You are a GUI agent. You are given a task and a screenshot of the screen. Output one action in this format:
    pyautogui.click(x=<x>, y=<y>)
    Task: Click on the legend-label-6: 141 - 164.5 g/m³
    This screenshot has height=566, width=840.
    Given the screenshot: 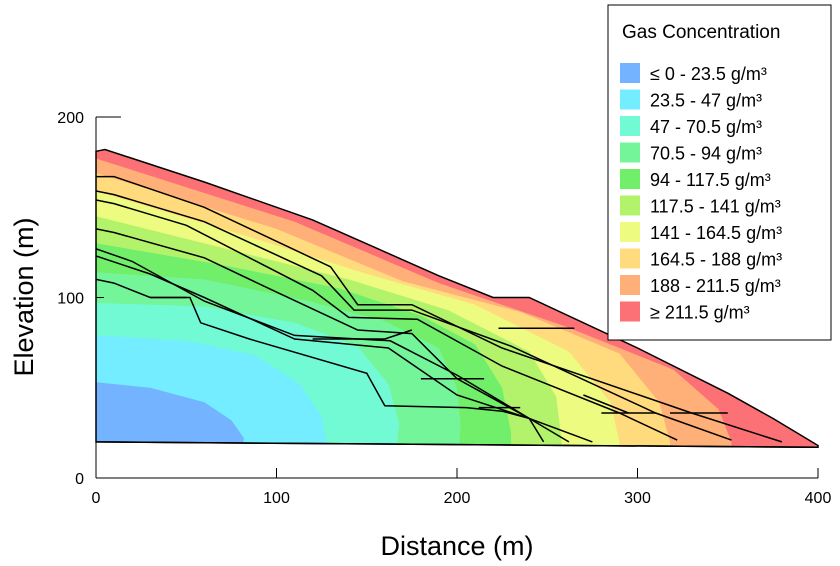 What is the action you would take?
    pyautogui.click(x=716, y=233)
    